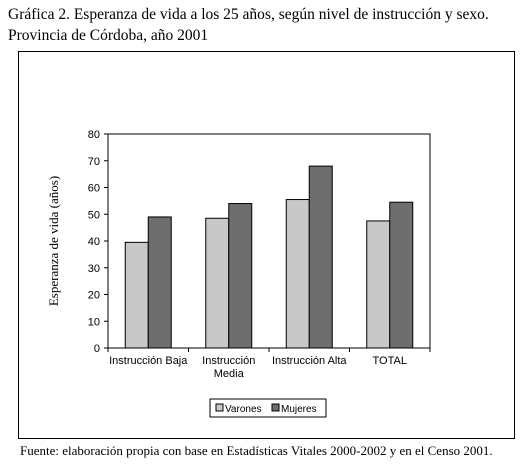 The width and height of the screenshot is (525, 467). Describe the element at coordinates (148, 361) in the screenshot. I see `x-category-label: Instrucción Baja` at that location.